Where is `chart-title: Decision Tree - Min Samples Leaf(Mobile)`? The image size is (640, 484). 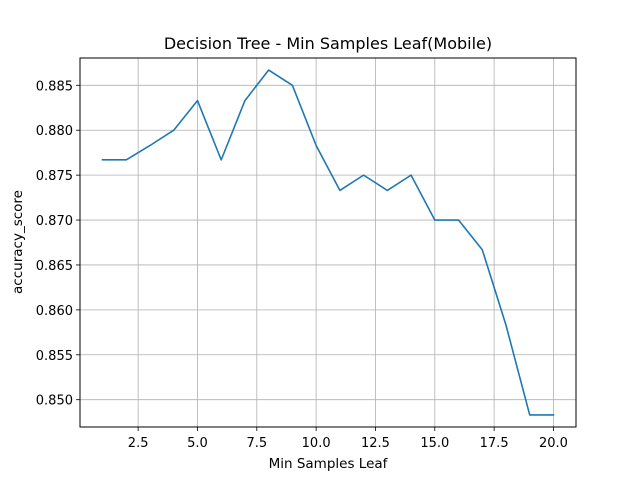 chart-title: Decision Tree - Min Samples Leaf(Mobile) is located at coordinates (328, 43).